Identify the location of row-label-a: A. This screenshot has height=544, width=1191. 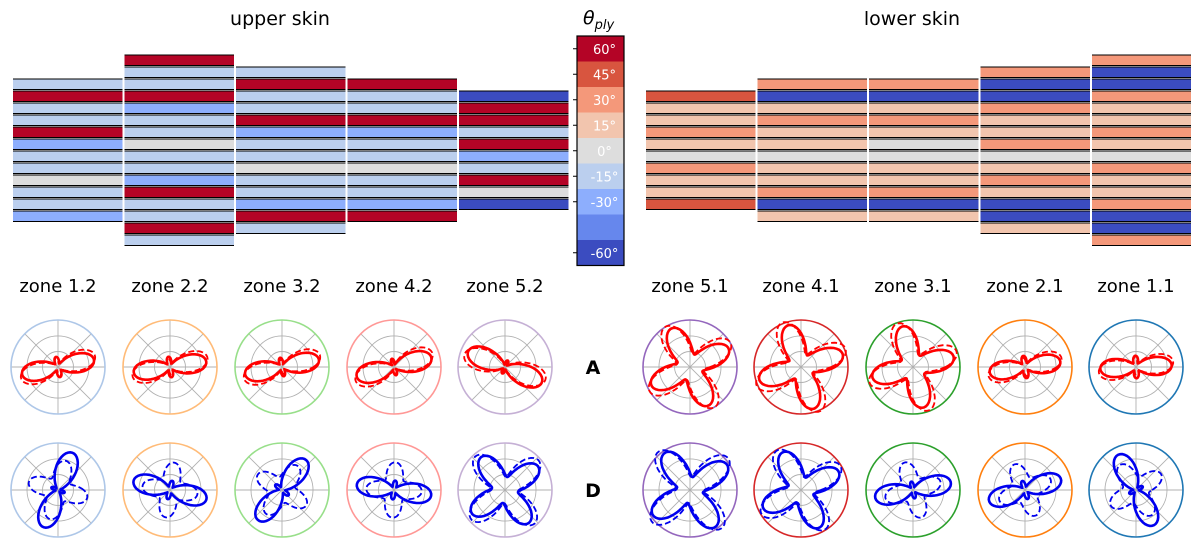
(593, 368).